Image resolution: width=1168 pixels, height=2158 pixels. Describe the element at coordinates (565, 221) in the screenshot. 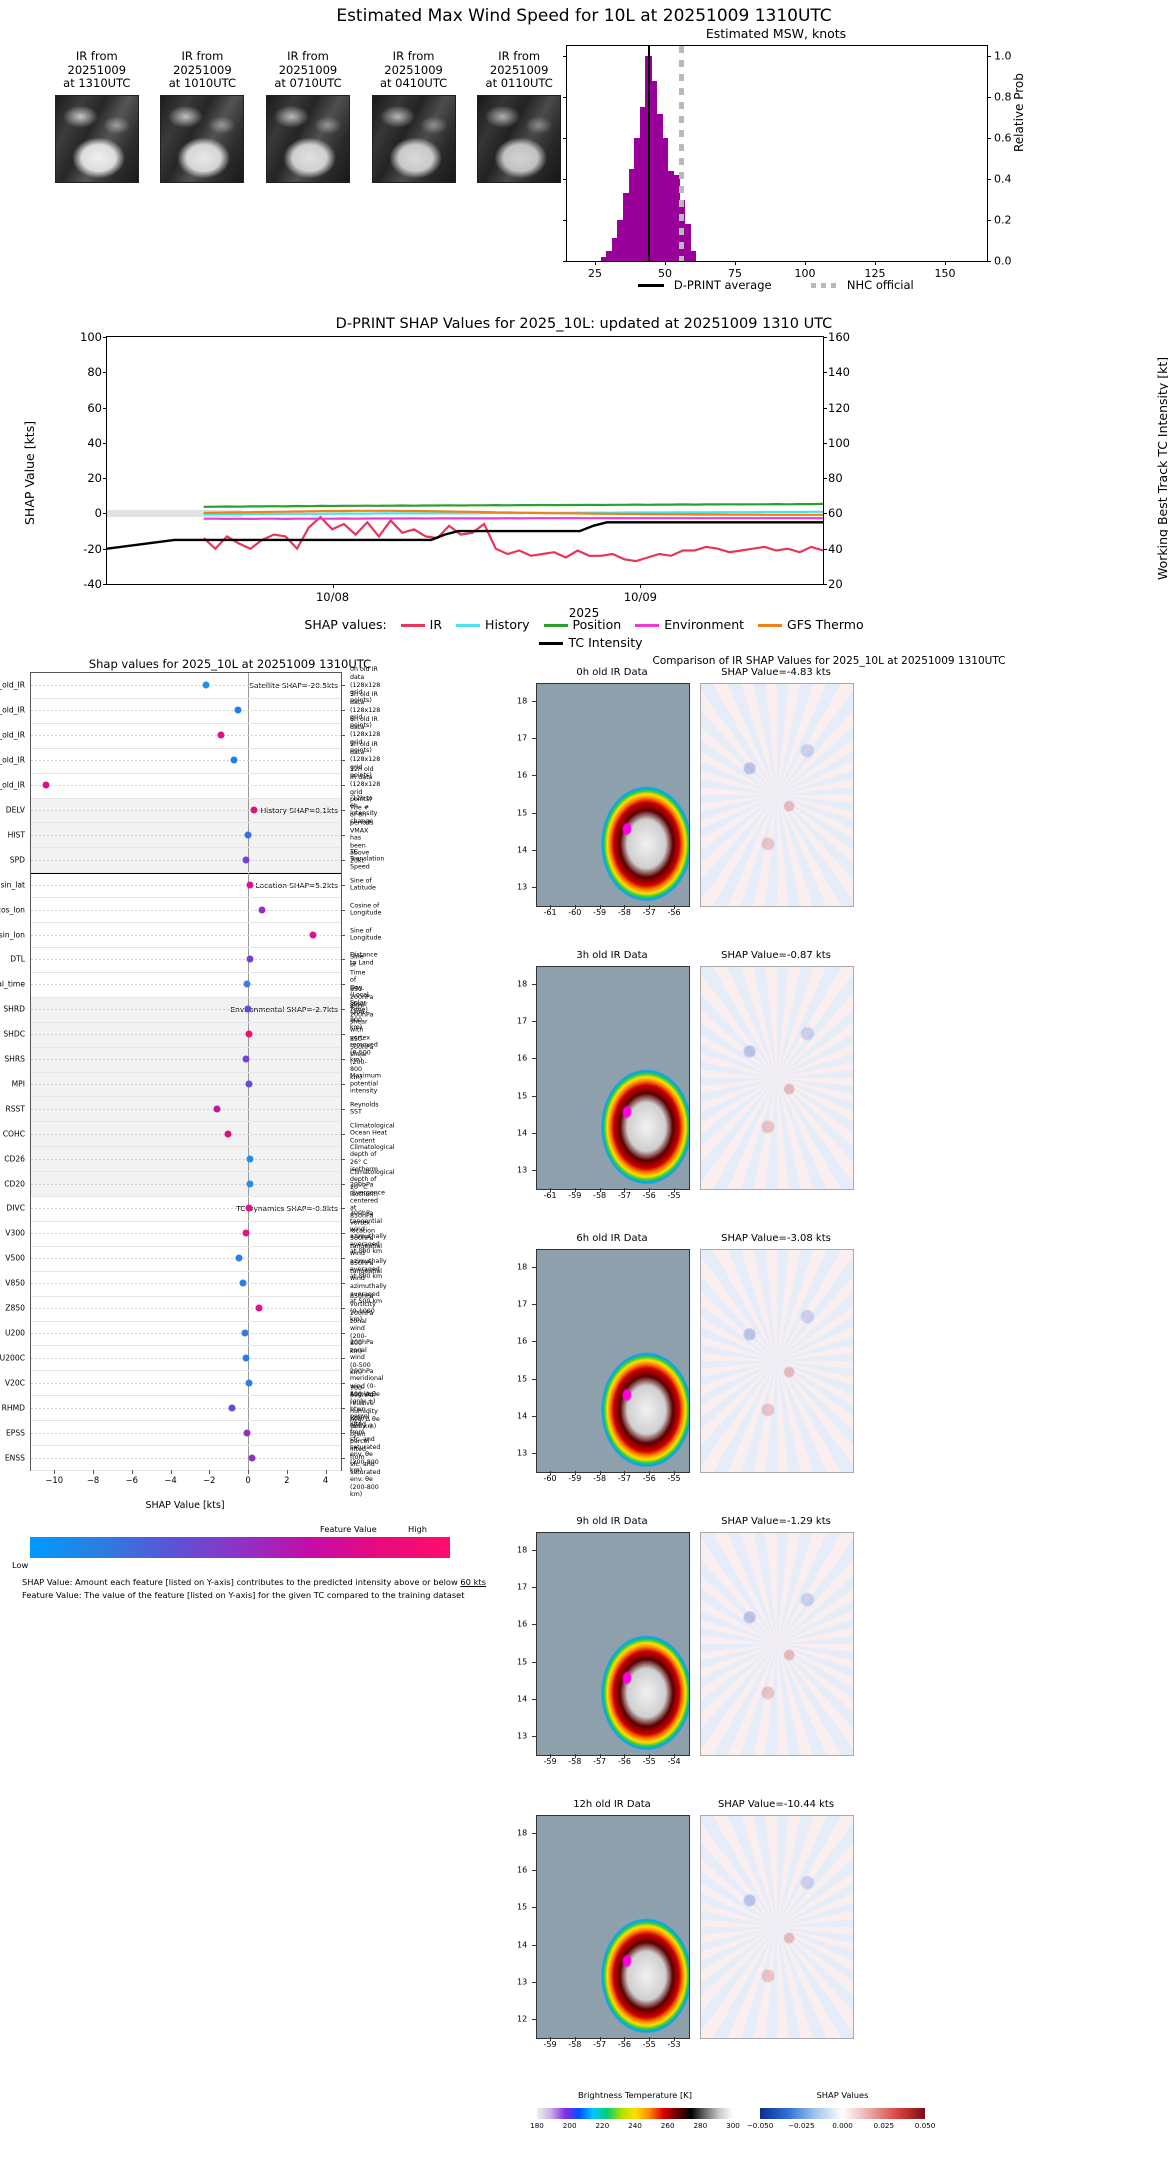

I see `histogram-y-tick` at that location.